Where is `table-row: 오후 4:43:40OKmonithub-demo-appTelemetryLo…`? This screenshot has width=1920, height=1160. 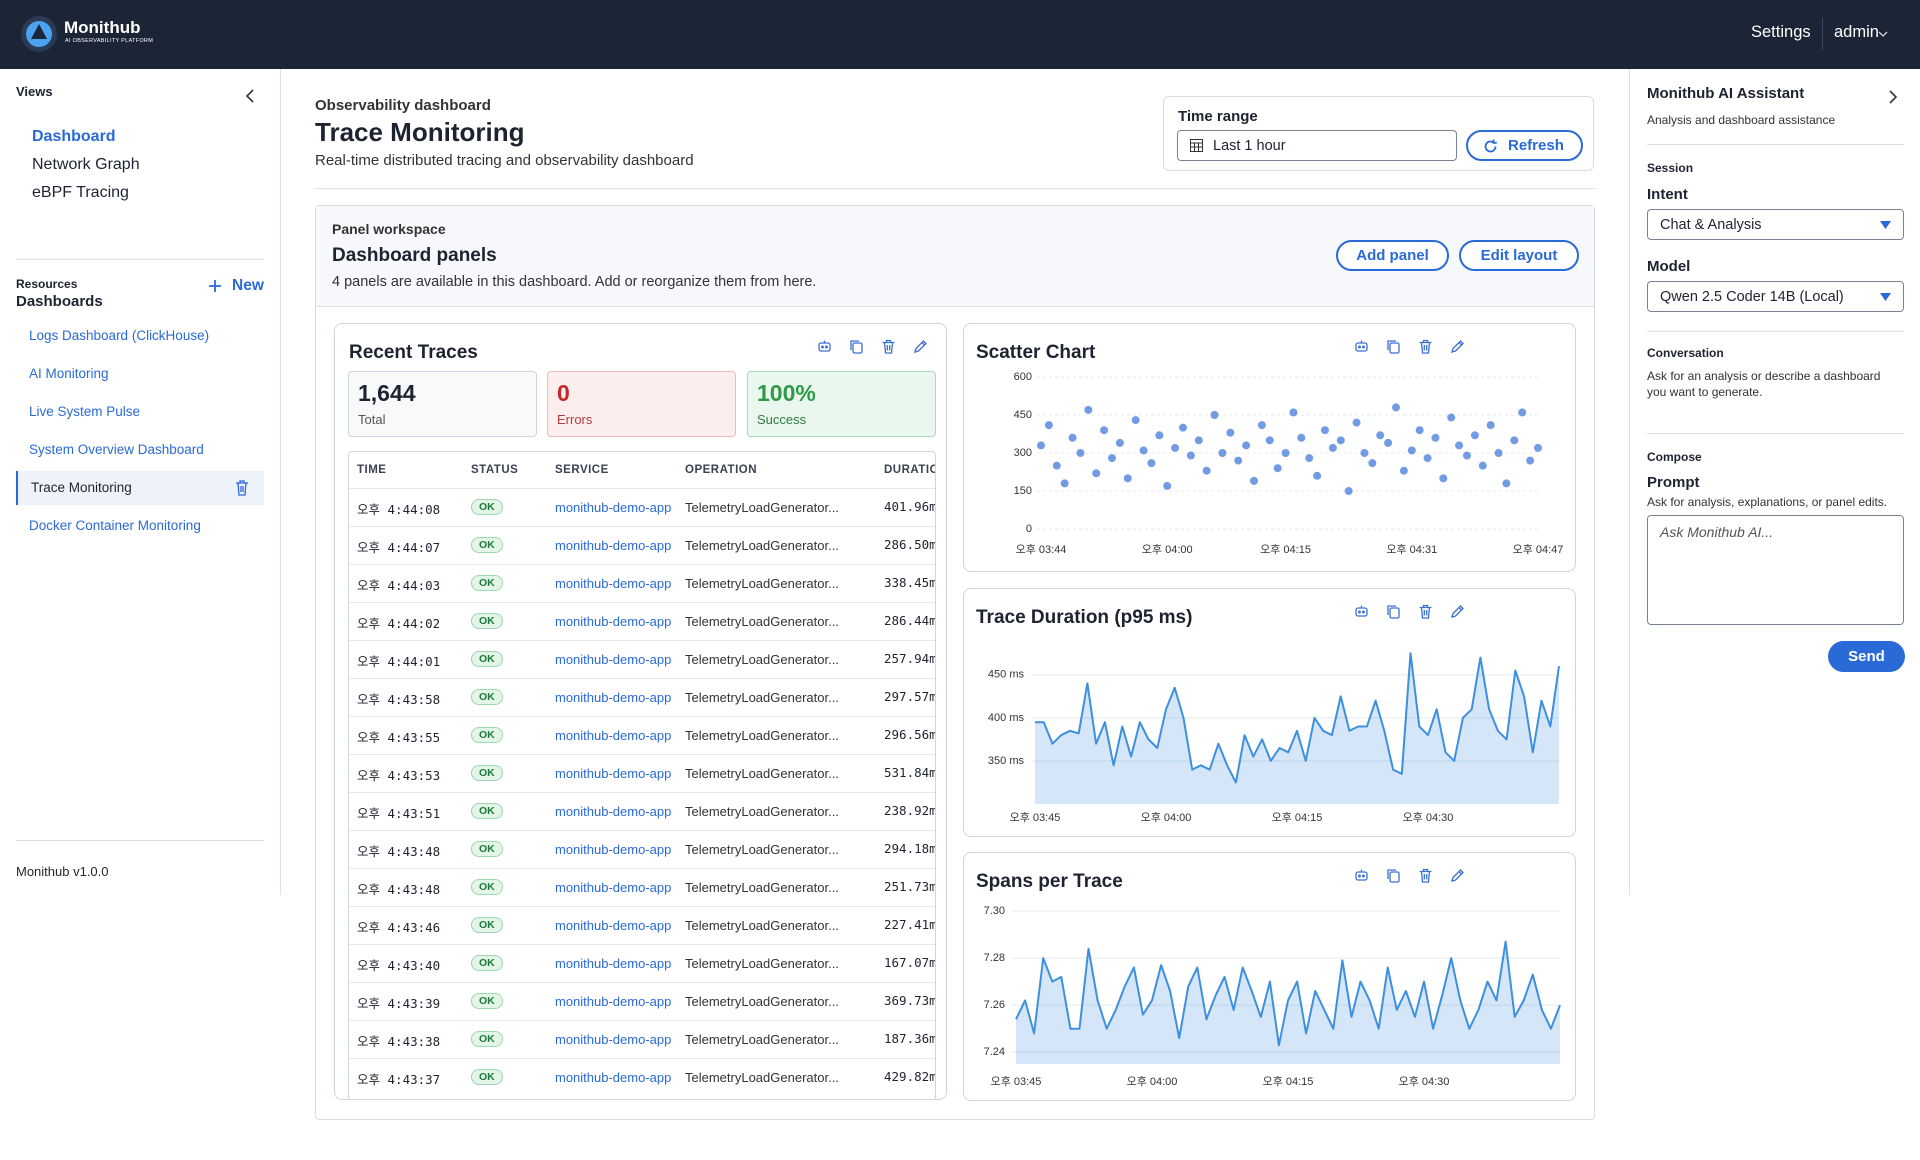 table-row: 오후 4:43:40OKmonithub-demo-appTelemetryLo… is located at coordinates (642, 963).